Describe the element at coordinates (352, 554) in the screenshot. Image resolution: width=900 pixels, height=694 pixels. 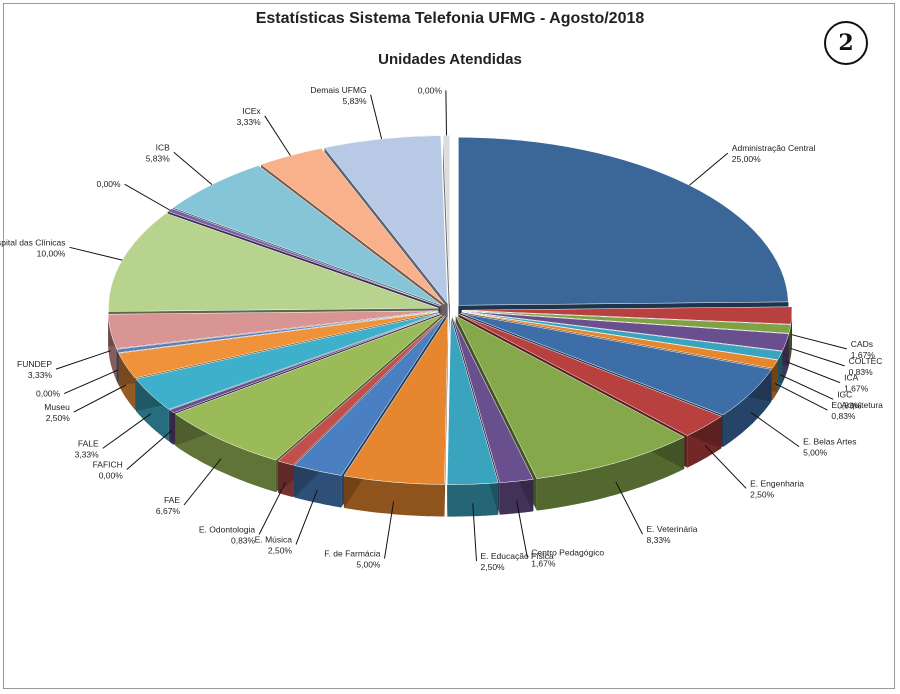
I see `label-name-f-de-farmacia: F. de Farmácia` at that location.